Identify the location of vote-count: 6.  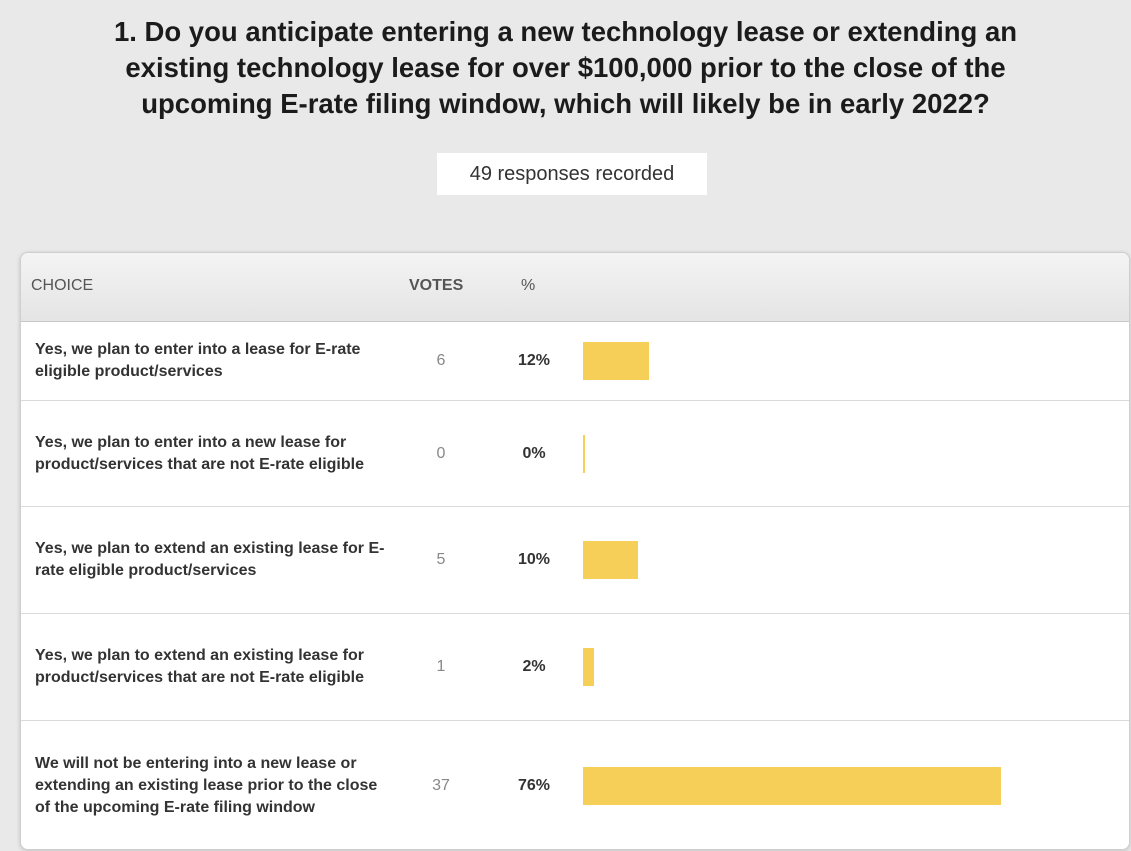
(441, 360).